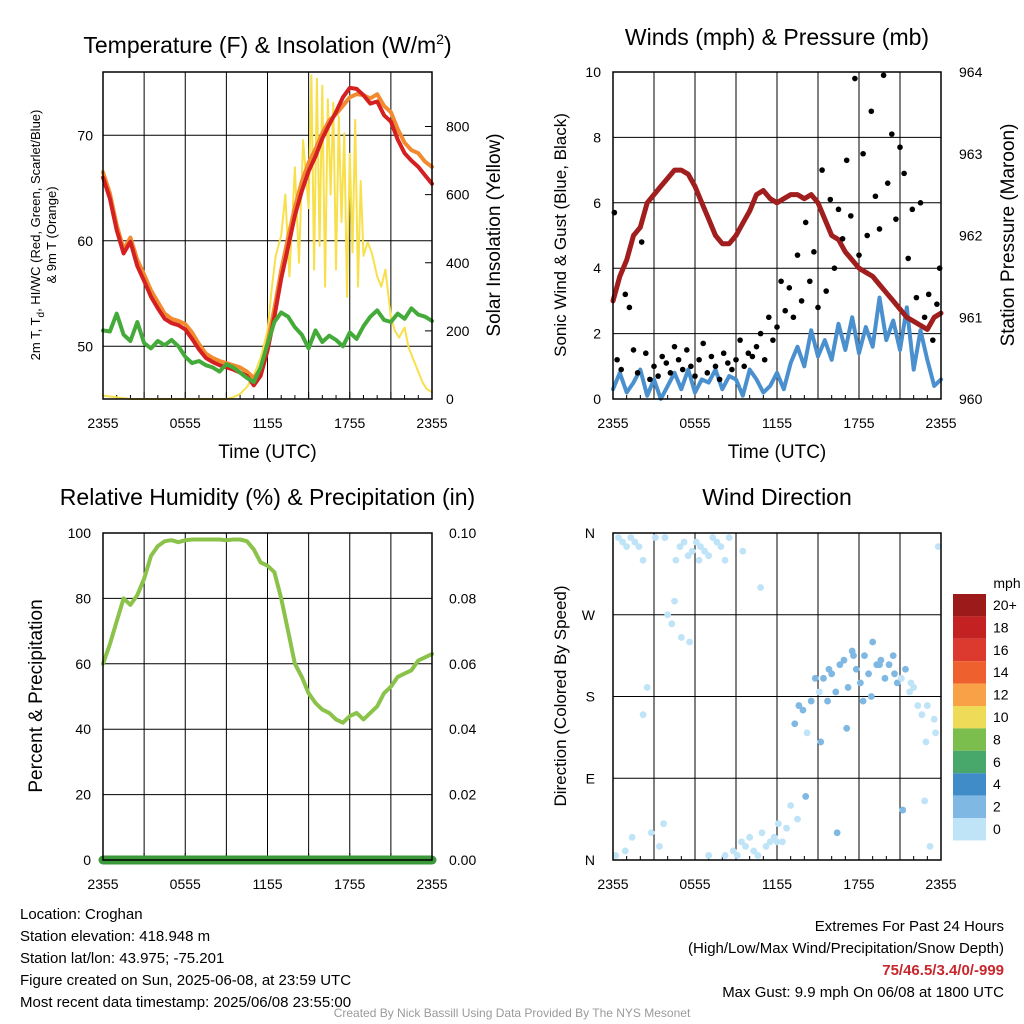  Describe the element at coordinates (694, 884) in the screenshot. I see `wdir-x-tick-label: 0555` at that location.